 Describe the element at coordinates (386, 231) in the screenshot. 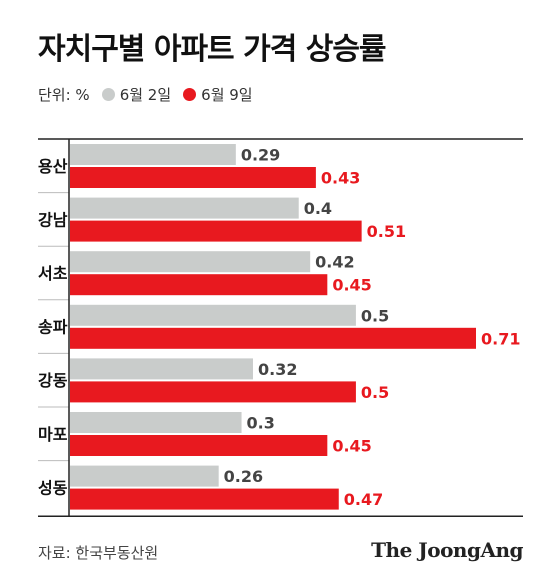

I see `data-label-june-9: 0.51` at that location.